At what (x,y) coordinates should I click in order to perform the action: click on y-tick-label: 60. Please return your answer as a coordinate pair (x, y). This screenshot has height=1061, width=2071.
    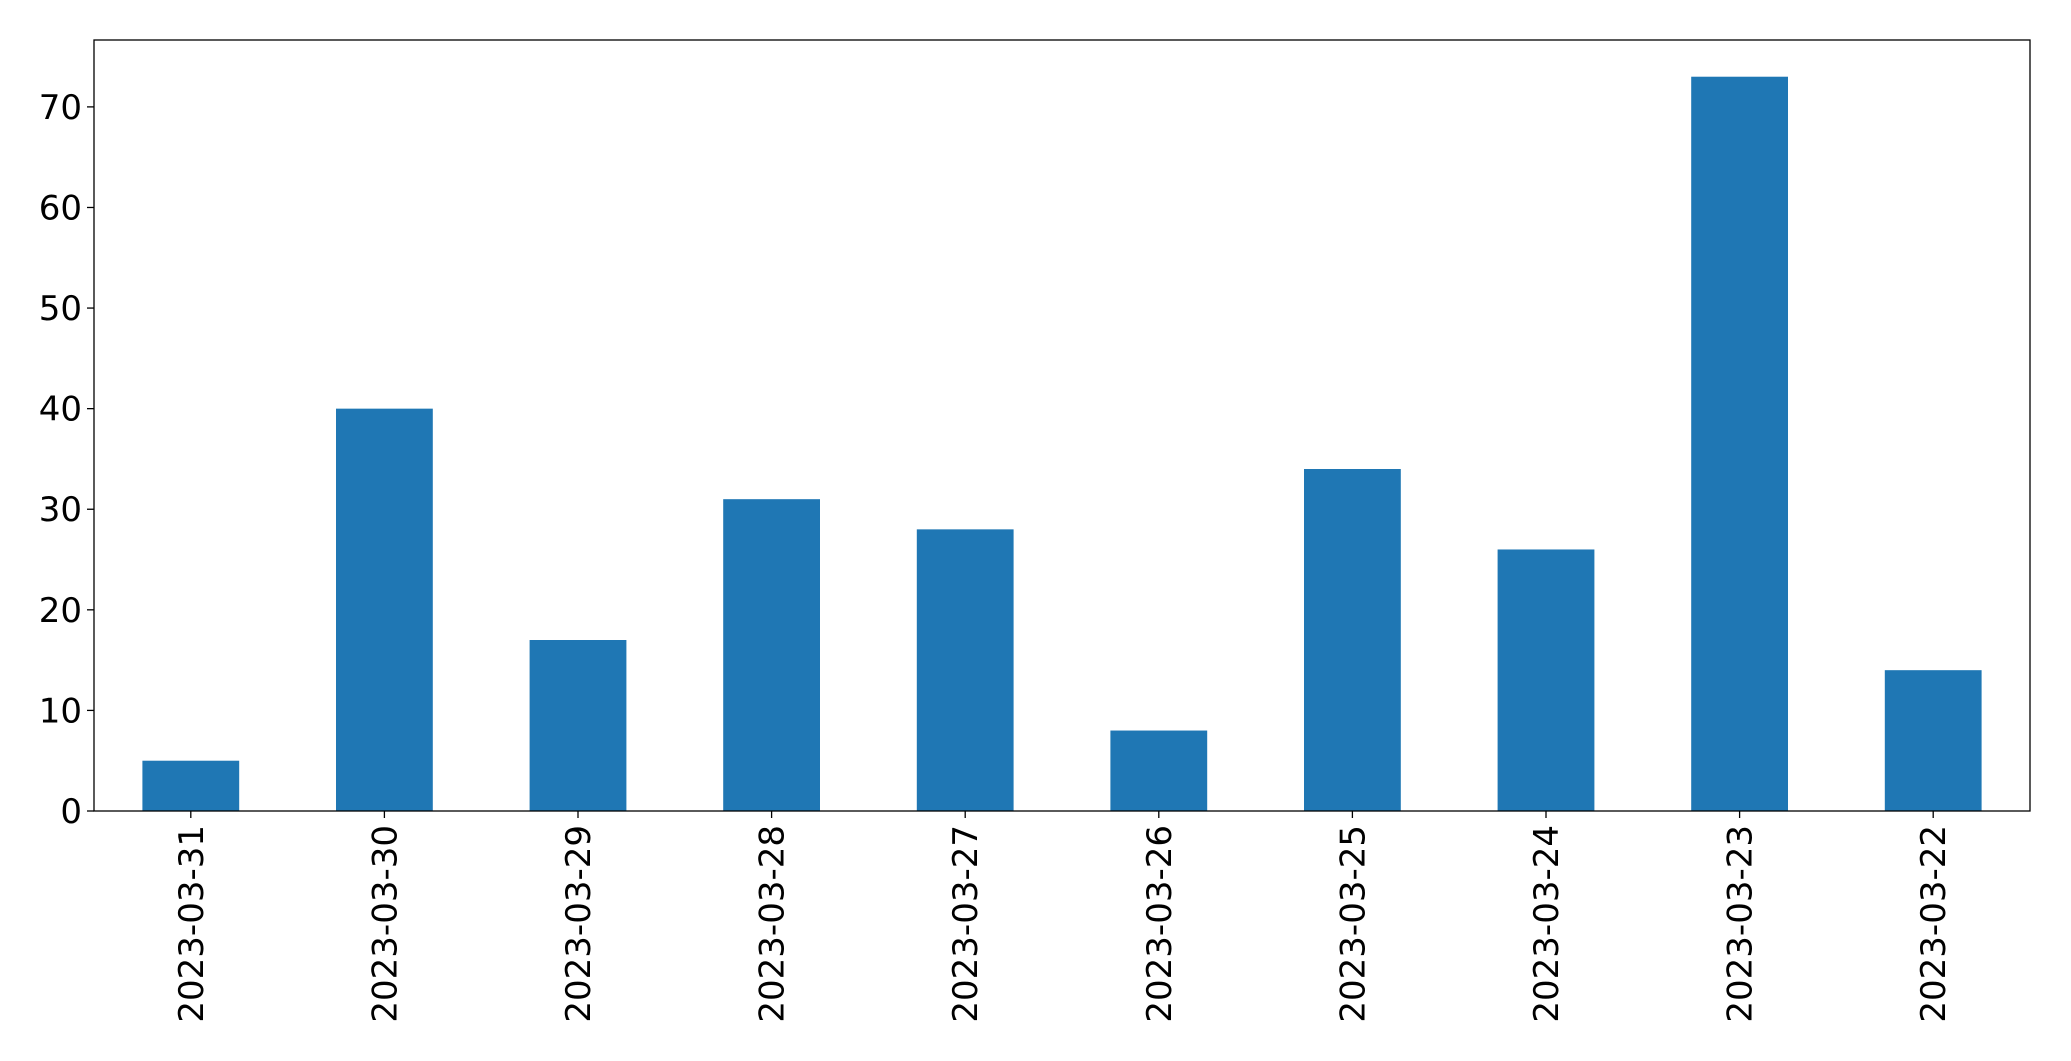
    Looking at the image, I should click on (60, 208).